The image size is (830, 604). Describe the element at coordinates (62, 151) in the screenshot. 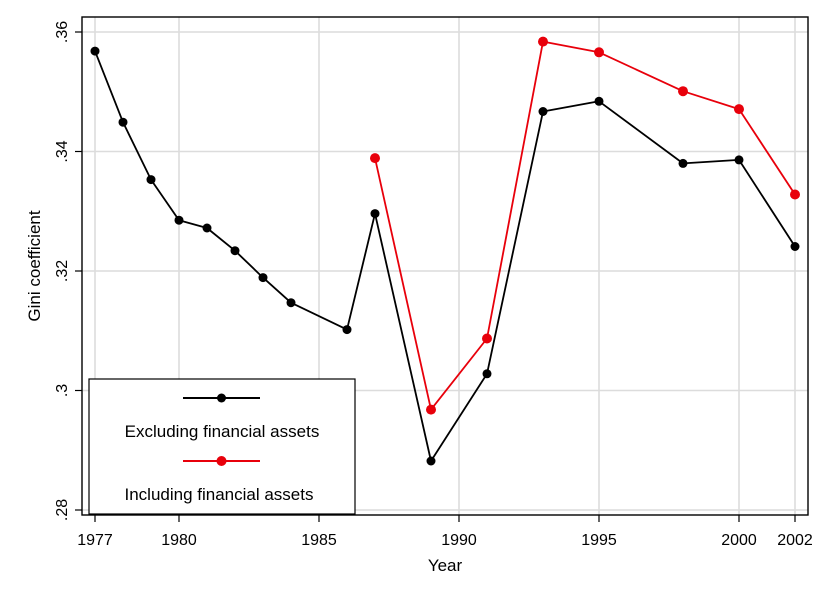

I see `y-tick-label: .34` at that location.